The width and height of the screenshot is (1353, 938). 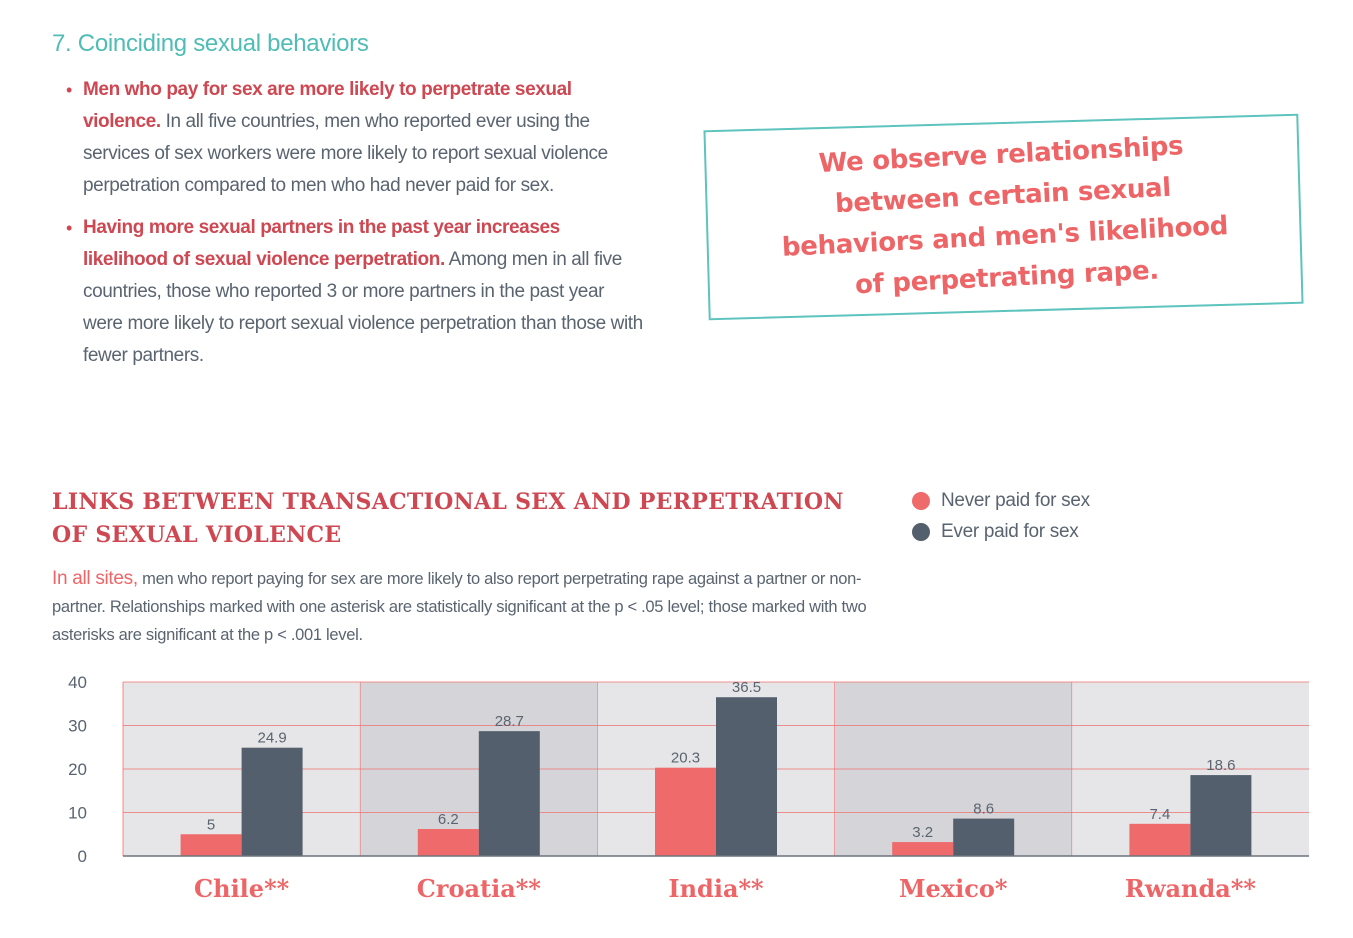 I want to click on bar-value-label: 7.4, so click(x=1159, y=814).